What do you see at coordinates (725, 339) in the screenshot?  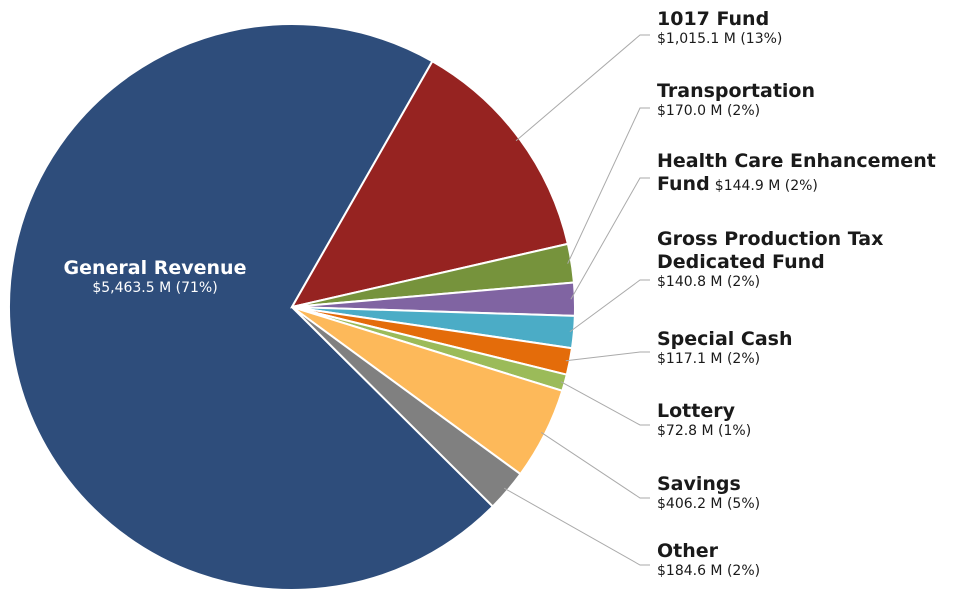 I see `category-label: Special Cash` at bounding box center [725, 339].